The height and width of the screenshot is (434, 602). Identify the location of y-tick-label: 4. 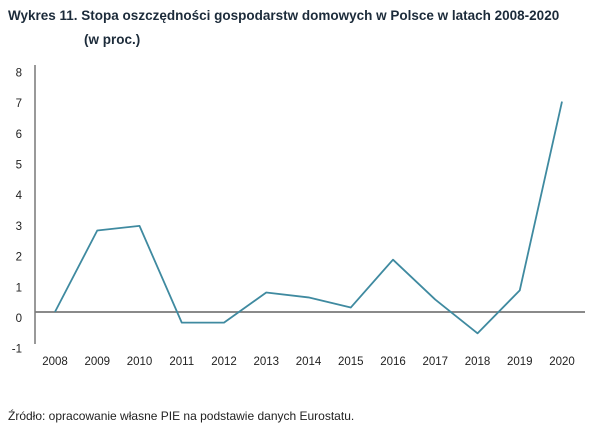
(19, 196).